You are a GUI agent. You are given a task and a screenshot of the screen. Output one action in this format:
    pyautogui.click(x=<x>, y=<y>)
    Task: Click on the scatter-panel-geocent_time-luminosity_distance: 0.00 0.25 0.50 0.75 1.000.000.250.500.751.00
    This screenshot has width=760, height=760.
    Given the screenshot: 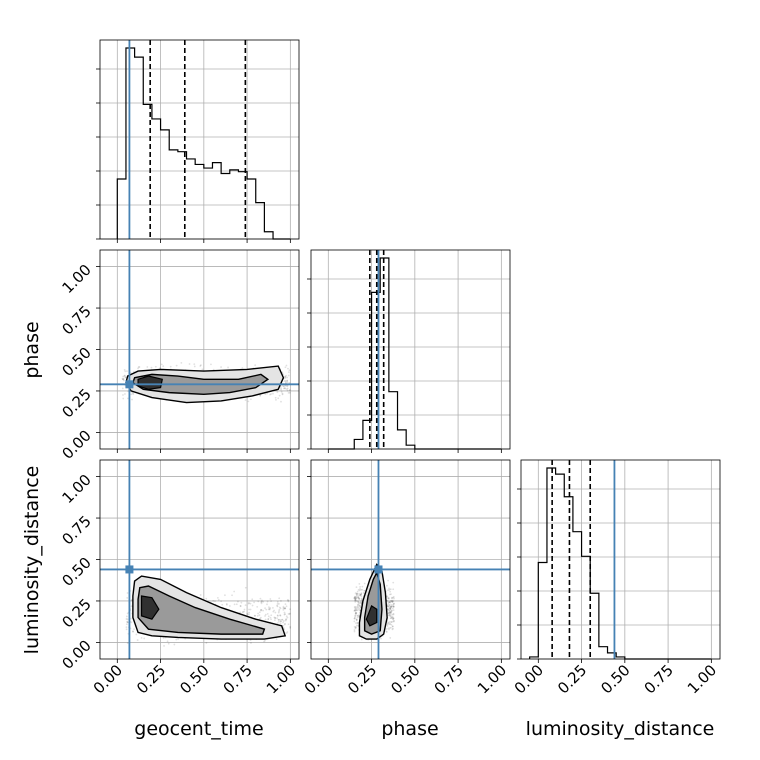 What is the action you would take?
    pyautogui.click(x=179, y=578)
    